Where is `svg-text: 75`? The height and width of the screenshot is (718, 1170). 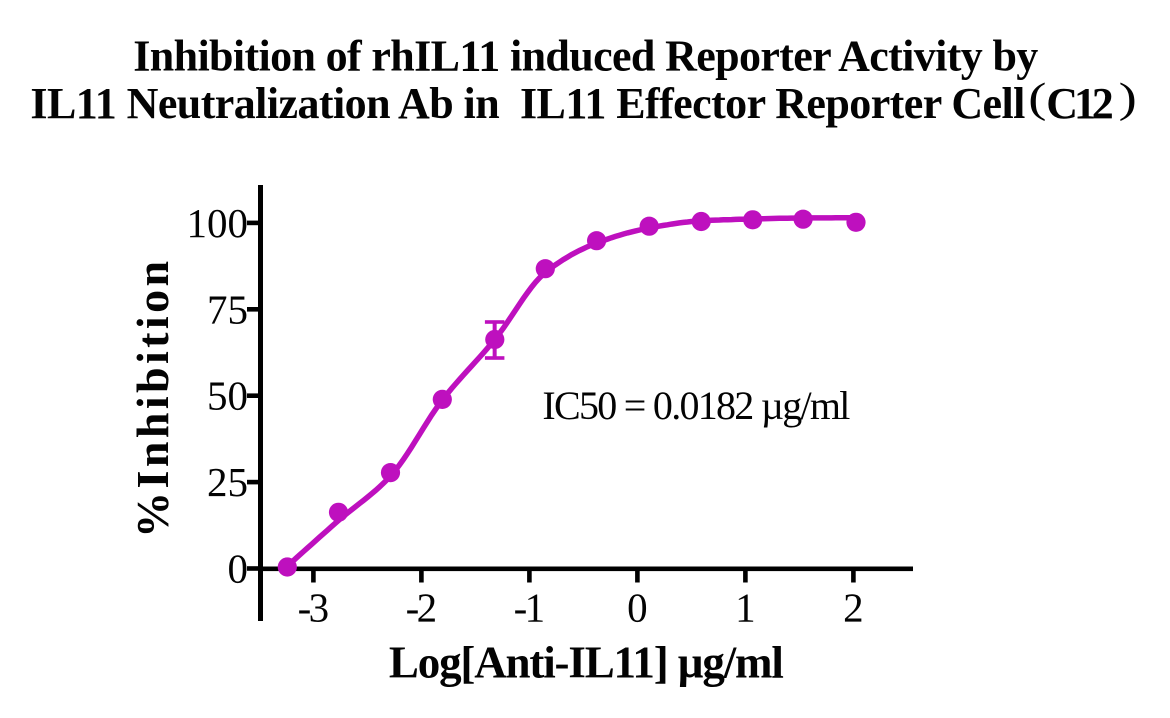 svg-text: 75 is located at coordinates (227, 309).